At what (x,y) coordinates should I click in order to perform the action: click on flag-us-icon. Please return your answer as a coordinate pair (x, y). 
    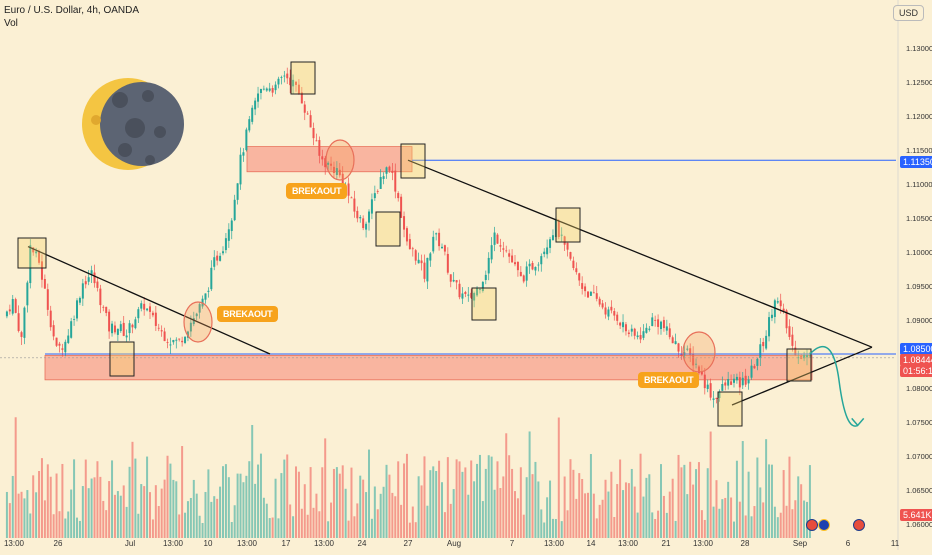
    Looking at the image, I should click on (812, 525).